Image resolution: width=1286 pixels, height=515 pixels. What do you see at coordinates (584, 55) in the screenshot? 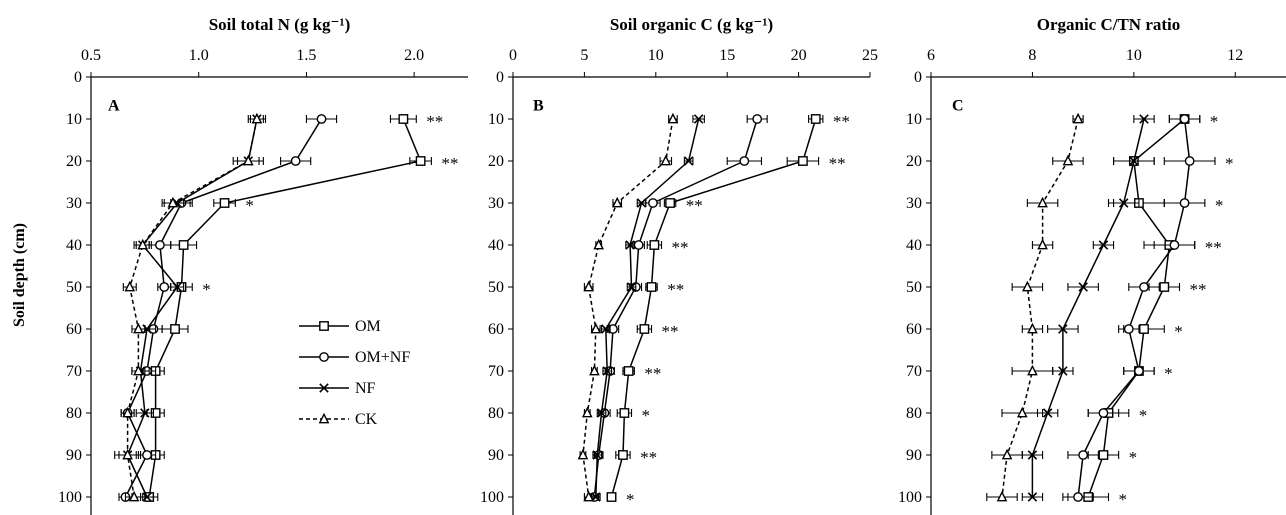
I see `x-tick-label: 5` at bounding box center [584, 55].